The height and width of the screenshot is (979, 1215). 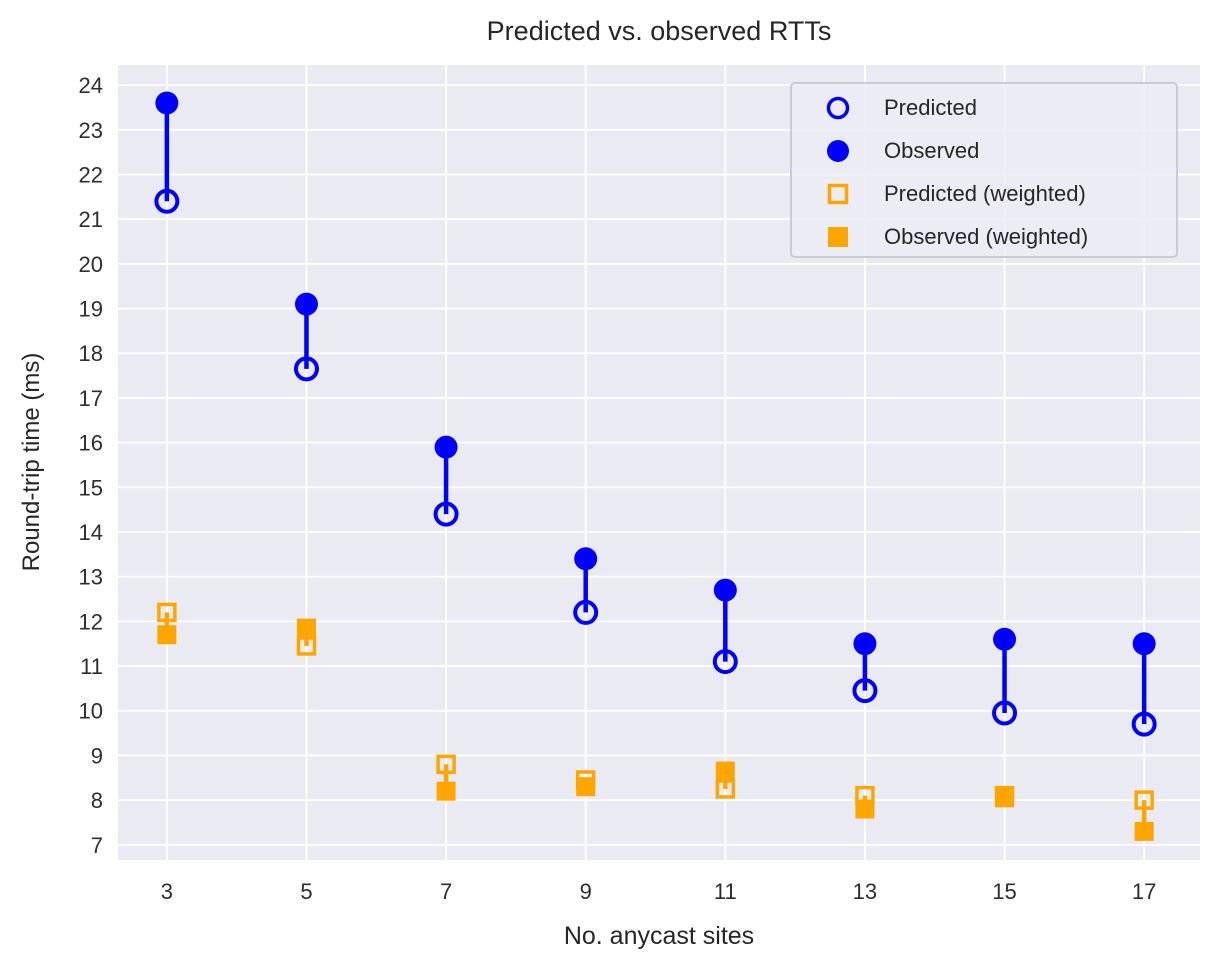 What do you see at coordinates (91, 621) in the screenshot?
I see `y-tick-label: 12` at bounding box center [91, 621].